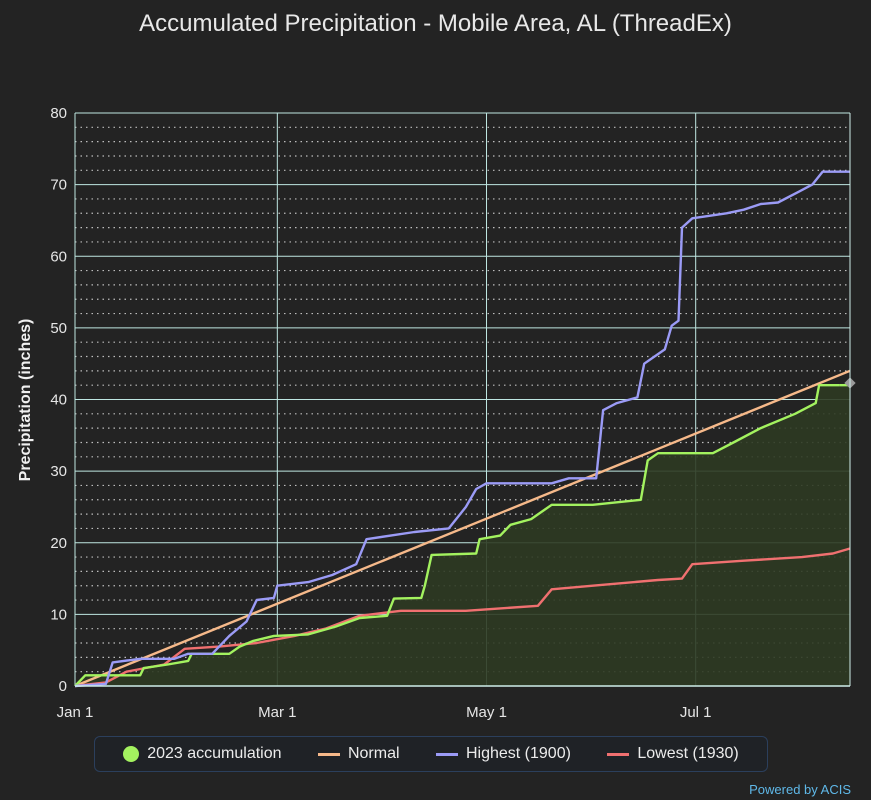  What do you see at coordinates (214, 753) in the screenshot?
I see `legend-label-2023: 2023 accumulation` at bounding box center [214, 753].